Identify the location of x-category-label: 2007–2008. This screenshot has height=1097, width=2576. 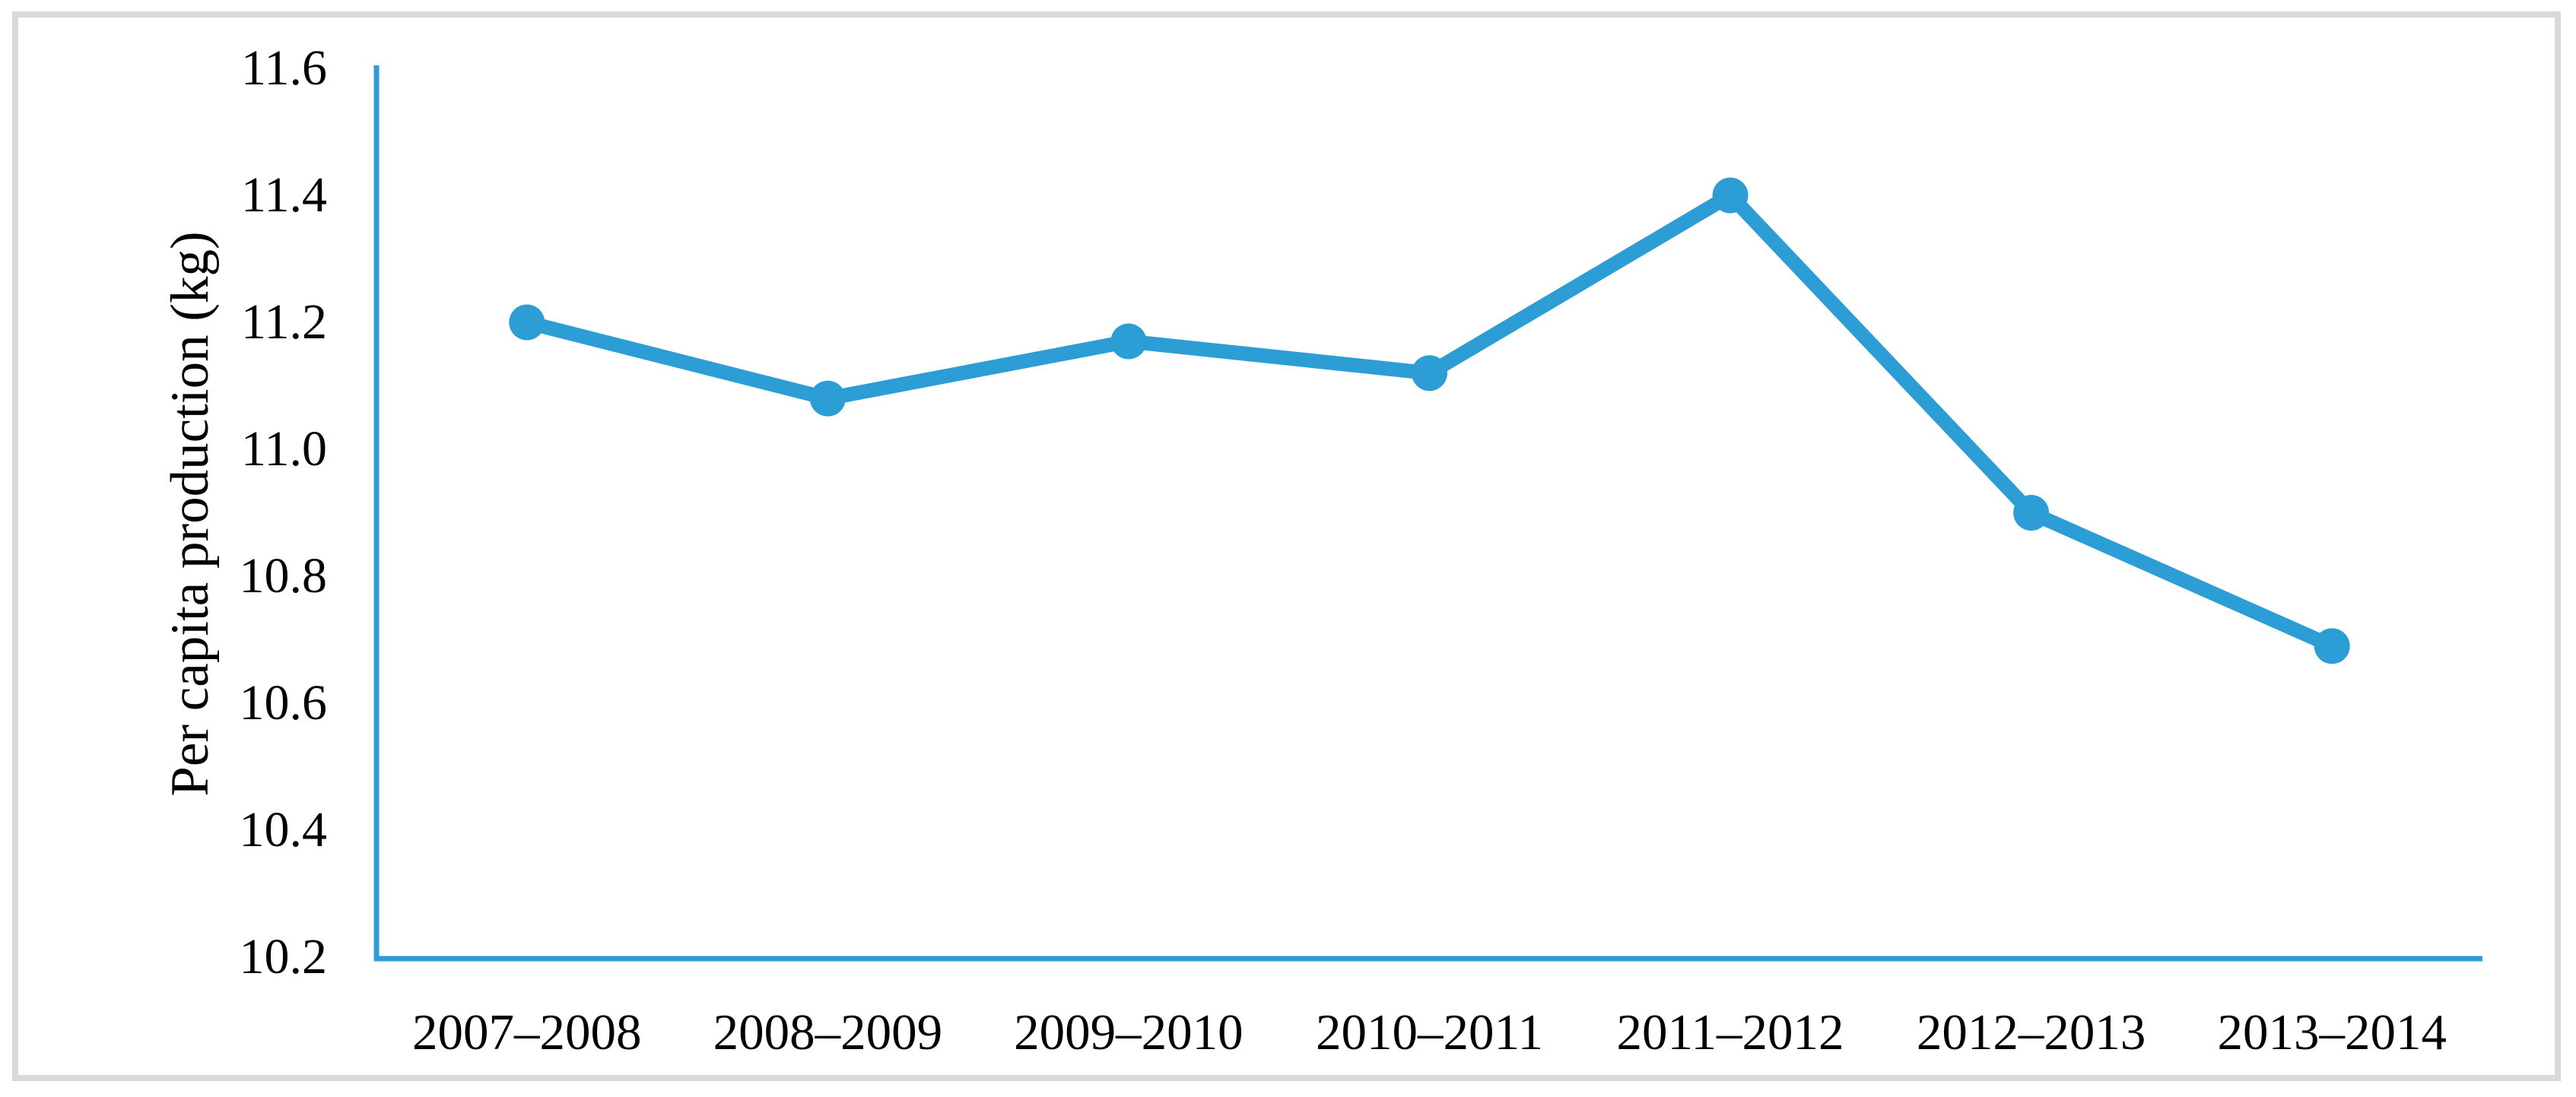
(527, 1032).